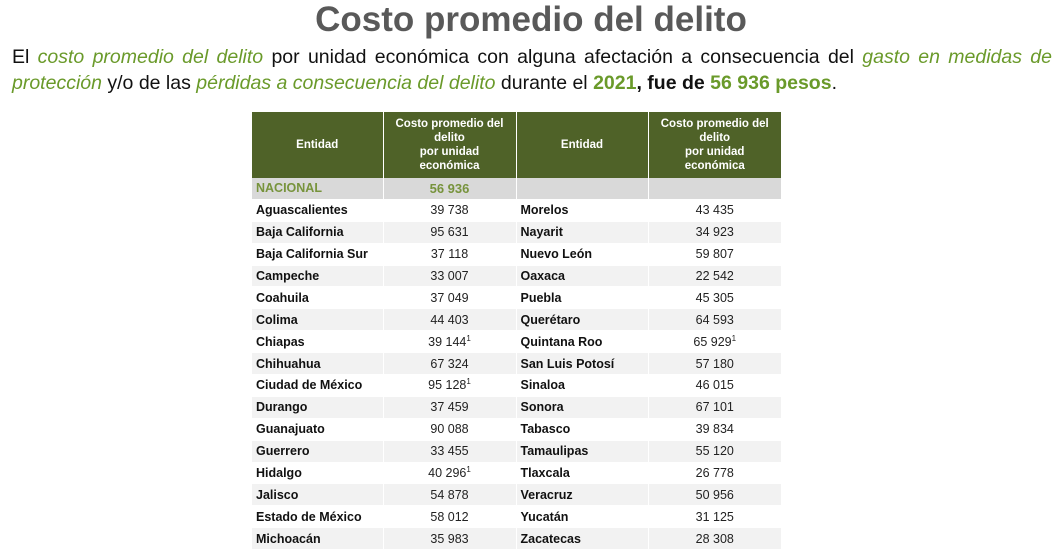  I want to click on entity-name-text: Yucatán, so click(544, 516).